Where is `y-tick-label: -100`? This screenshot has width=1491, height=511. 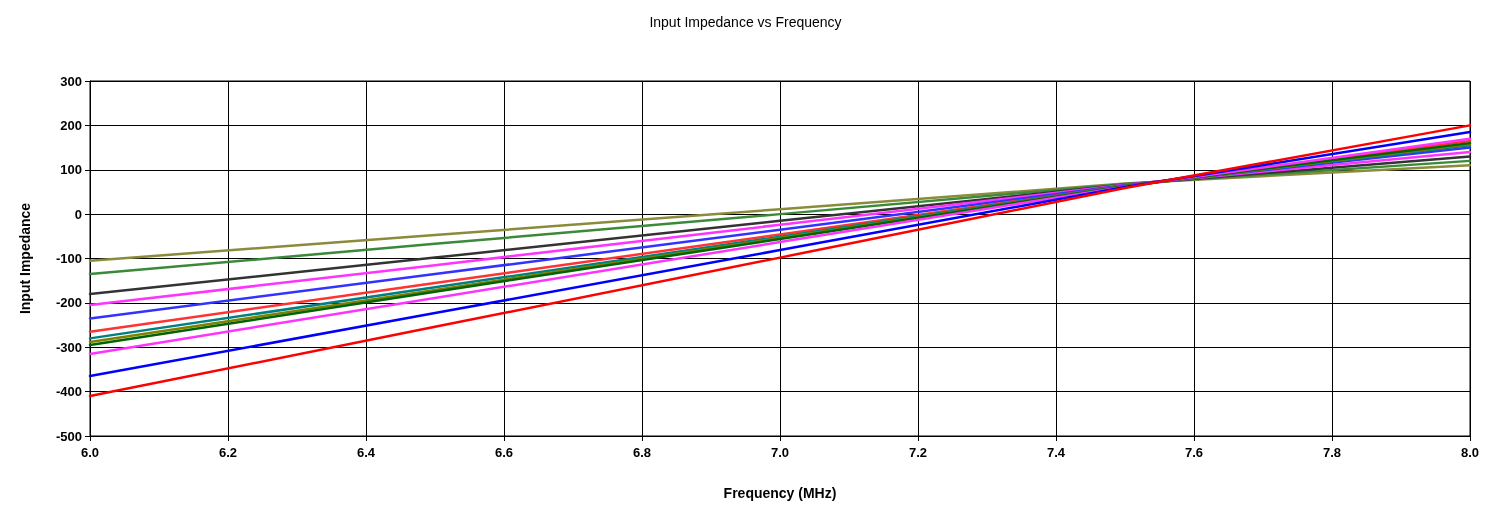 y-tick-label: -100 is located at coordinates (68, 258).